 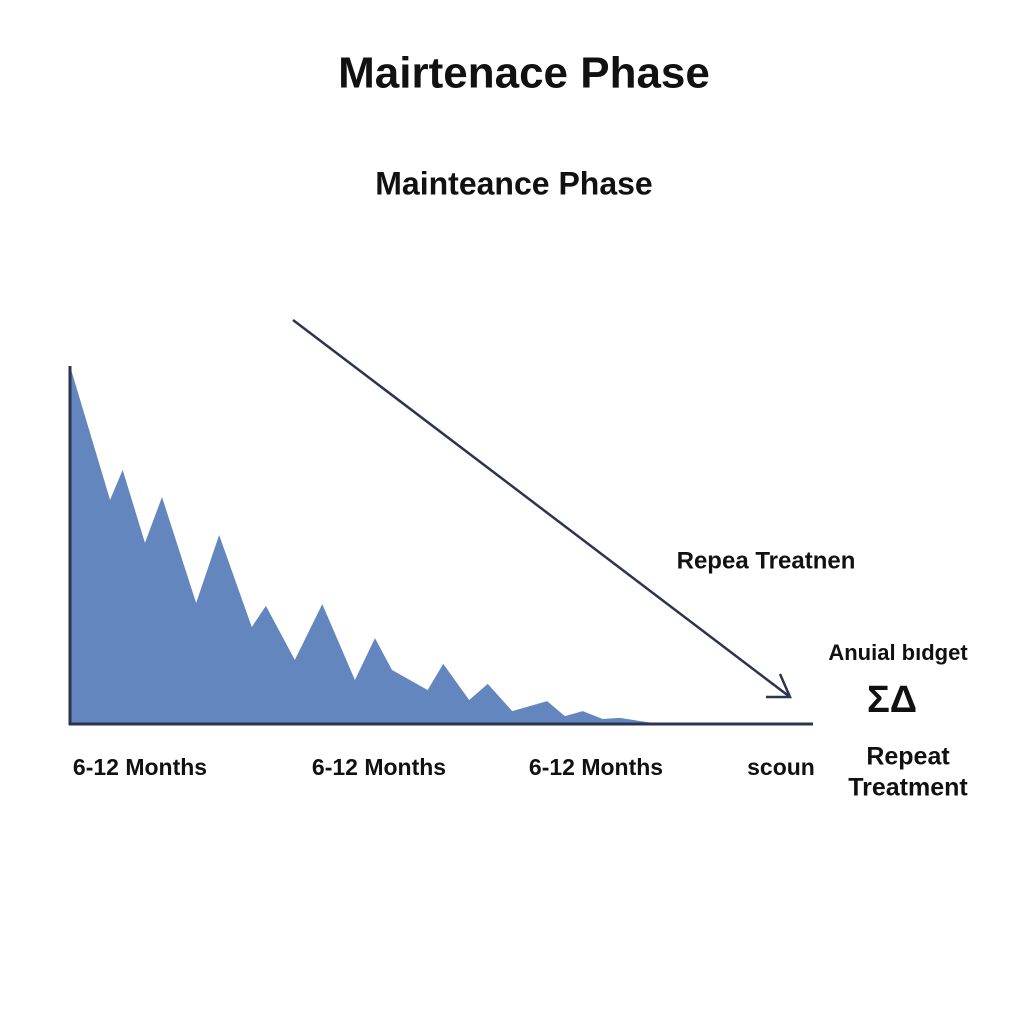 I want to click on x-label: scoun, so click(x=781, y=767).